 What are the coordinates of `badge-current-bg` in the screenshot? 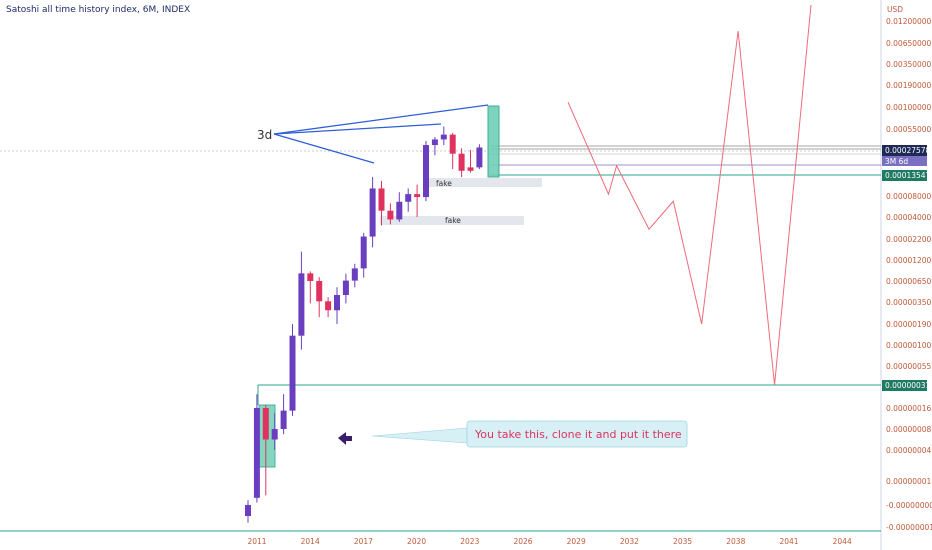 It's located at (904, 150).